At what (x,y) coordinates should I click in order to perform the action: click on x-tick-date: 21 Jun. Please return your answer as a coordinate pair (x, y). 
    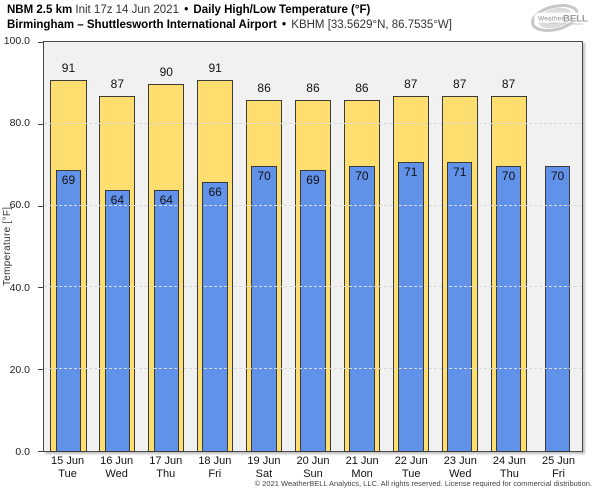
    Looking at the image, I should click on (362, 461).